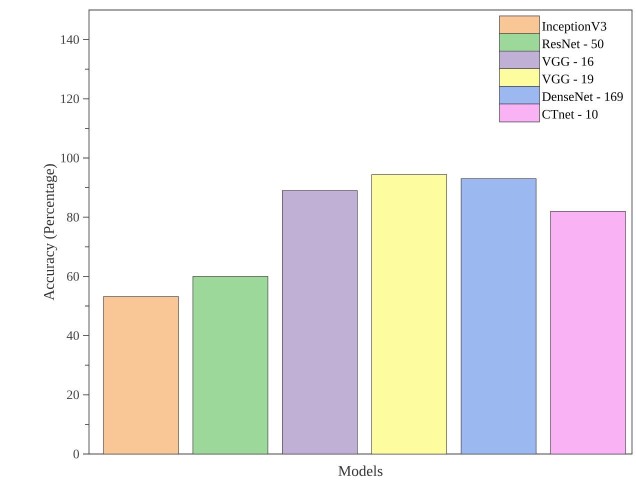  I want to click on y-tick-label: 100, so click(70, 158).